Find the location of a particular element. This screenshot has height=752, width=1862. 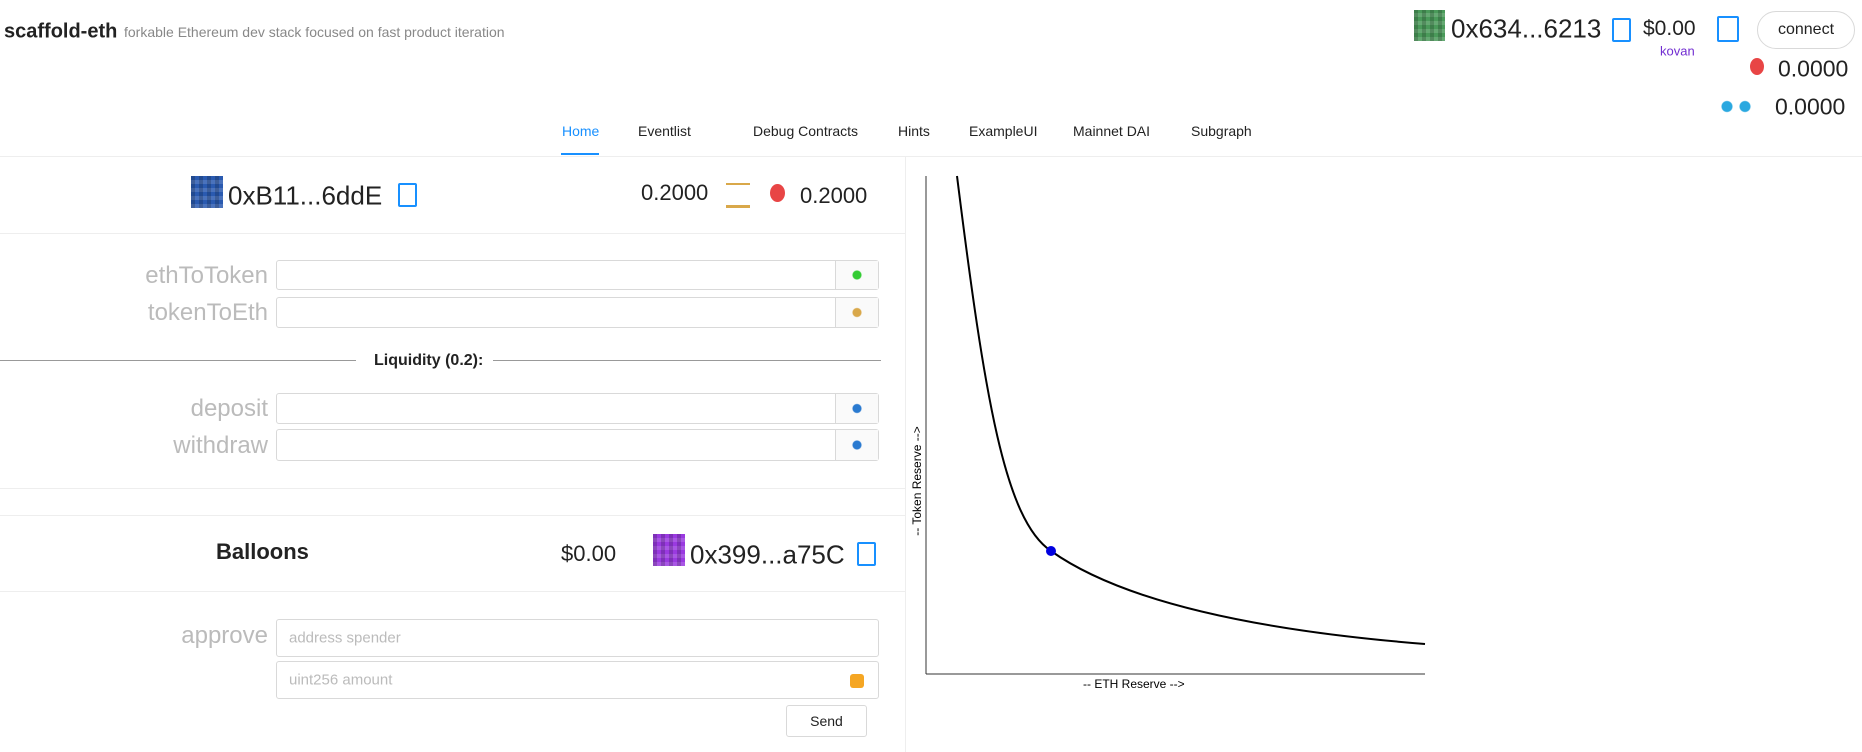

token-blockie is located at coordinates (669, 550).